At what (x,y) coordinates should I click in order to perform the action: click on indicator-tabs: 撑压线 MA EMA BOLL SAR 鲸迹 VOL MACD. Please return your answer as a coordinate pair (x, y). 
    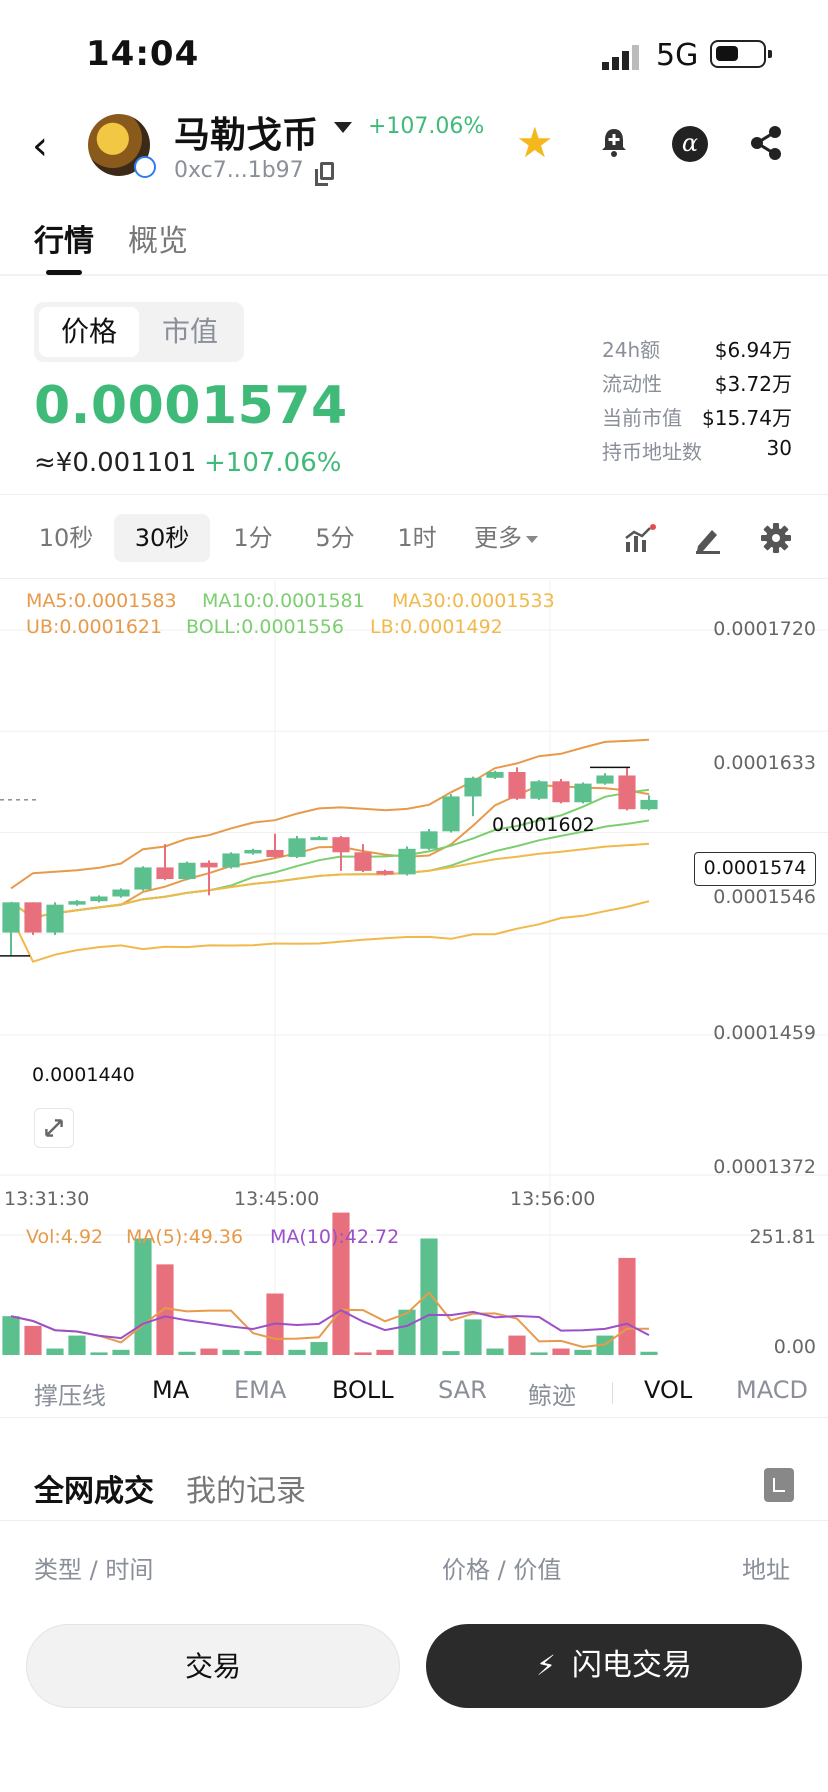
    Looking at the image, I should click on (414, 1393).